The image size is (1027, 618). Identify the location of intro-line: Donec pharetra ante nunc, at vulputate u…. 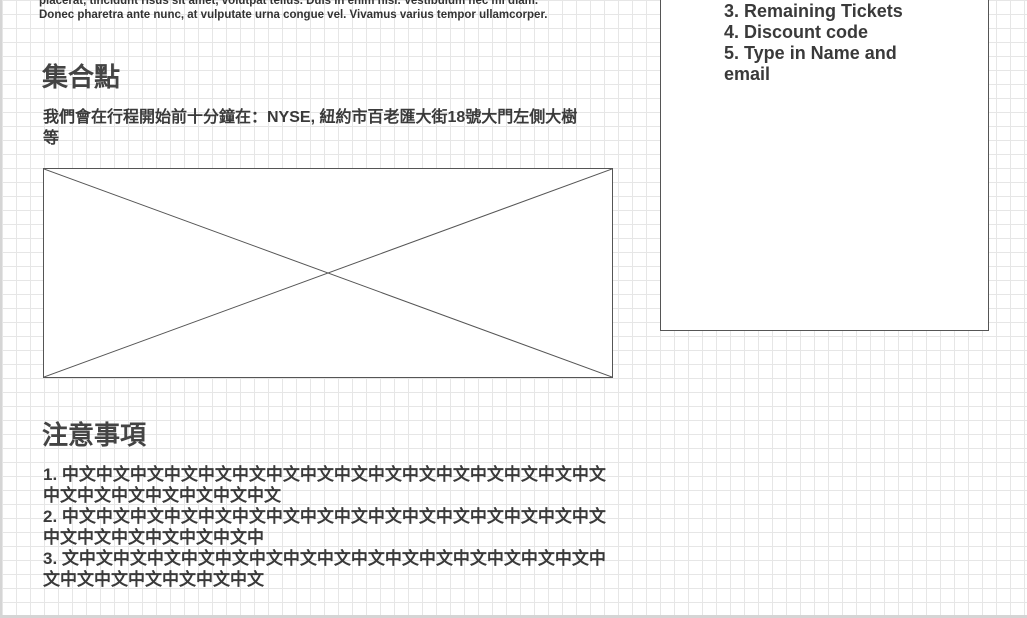
(293, 15).